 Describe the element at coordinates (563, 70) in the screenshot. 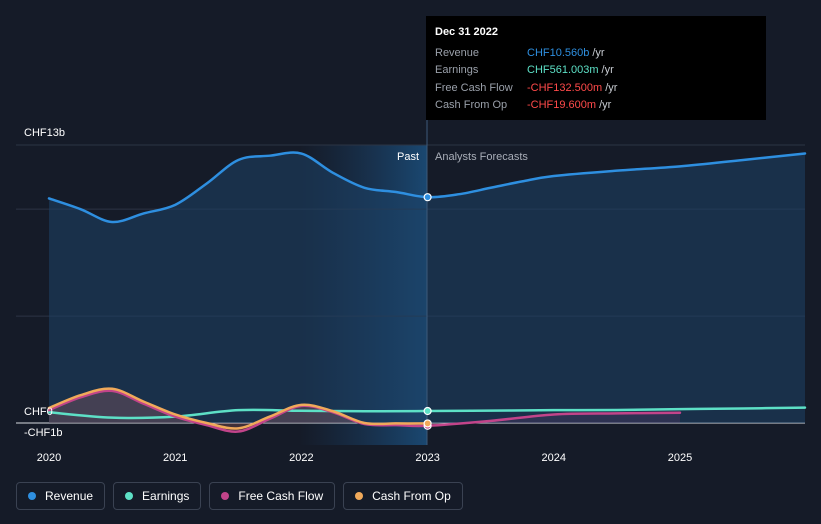

I see `tooltip-value: CHF561.003m` at that location.